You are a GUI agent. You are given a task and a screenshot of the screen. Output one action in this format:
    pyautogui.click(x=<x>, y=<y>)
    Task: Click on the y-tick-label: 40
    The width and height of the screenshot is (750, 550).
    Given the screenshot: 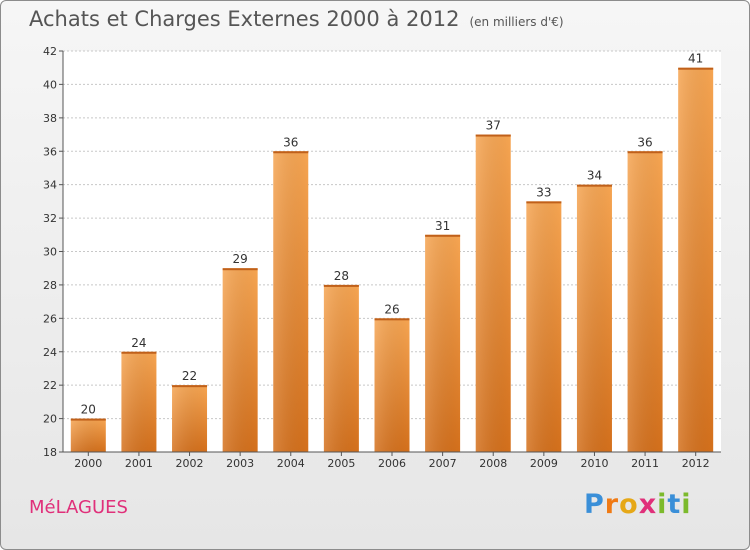 What is the action you would take?
    pyautogui.click(x=50, y=84)
    